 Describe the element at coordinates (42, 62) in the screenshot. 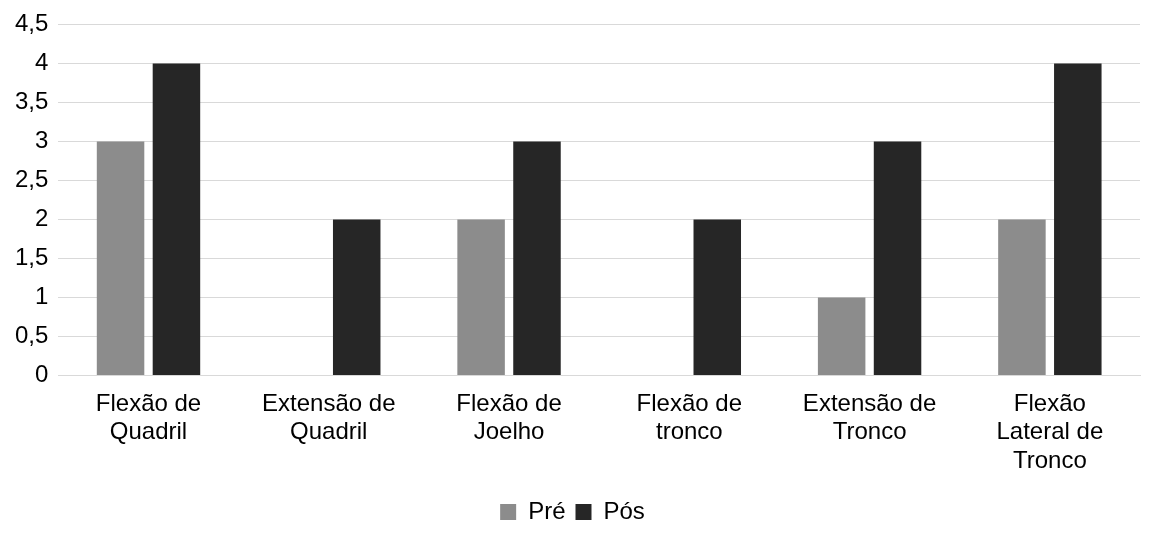

I see `y-tick-label: 4` at that location.